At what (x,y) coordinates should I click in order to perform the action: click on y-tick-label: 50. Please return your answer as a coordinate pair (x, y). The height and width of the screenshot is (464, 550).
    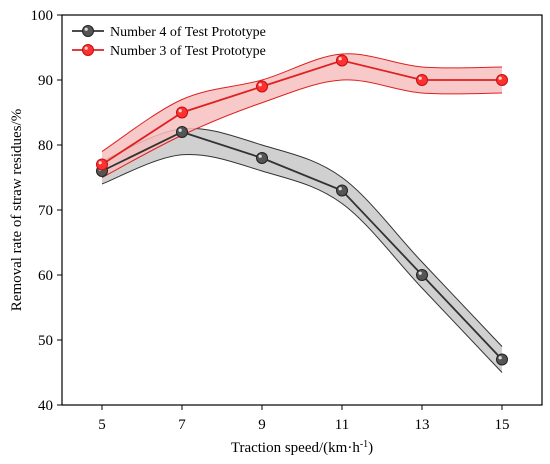
    Looking at the image, I should click on (45, 341).